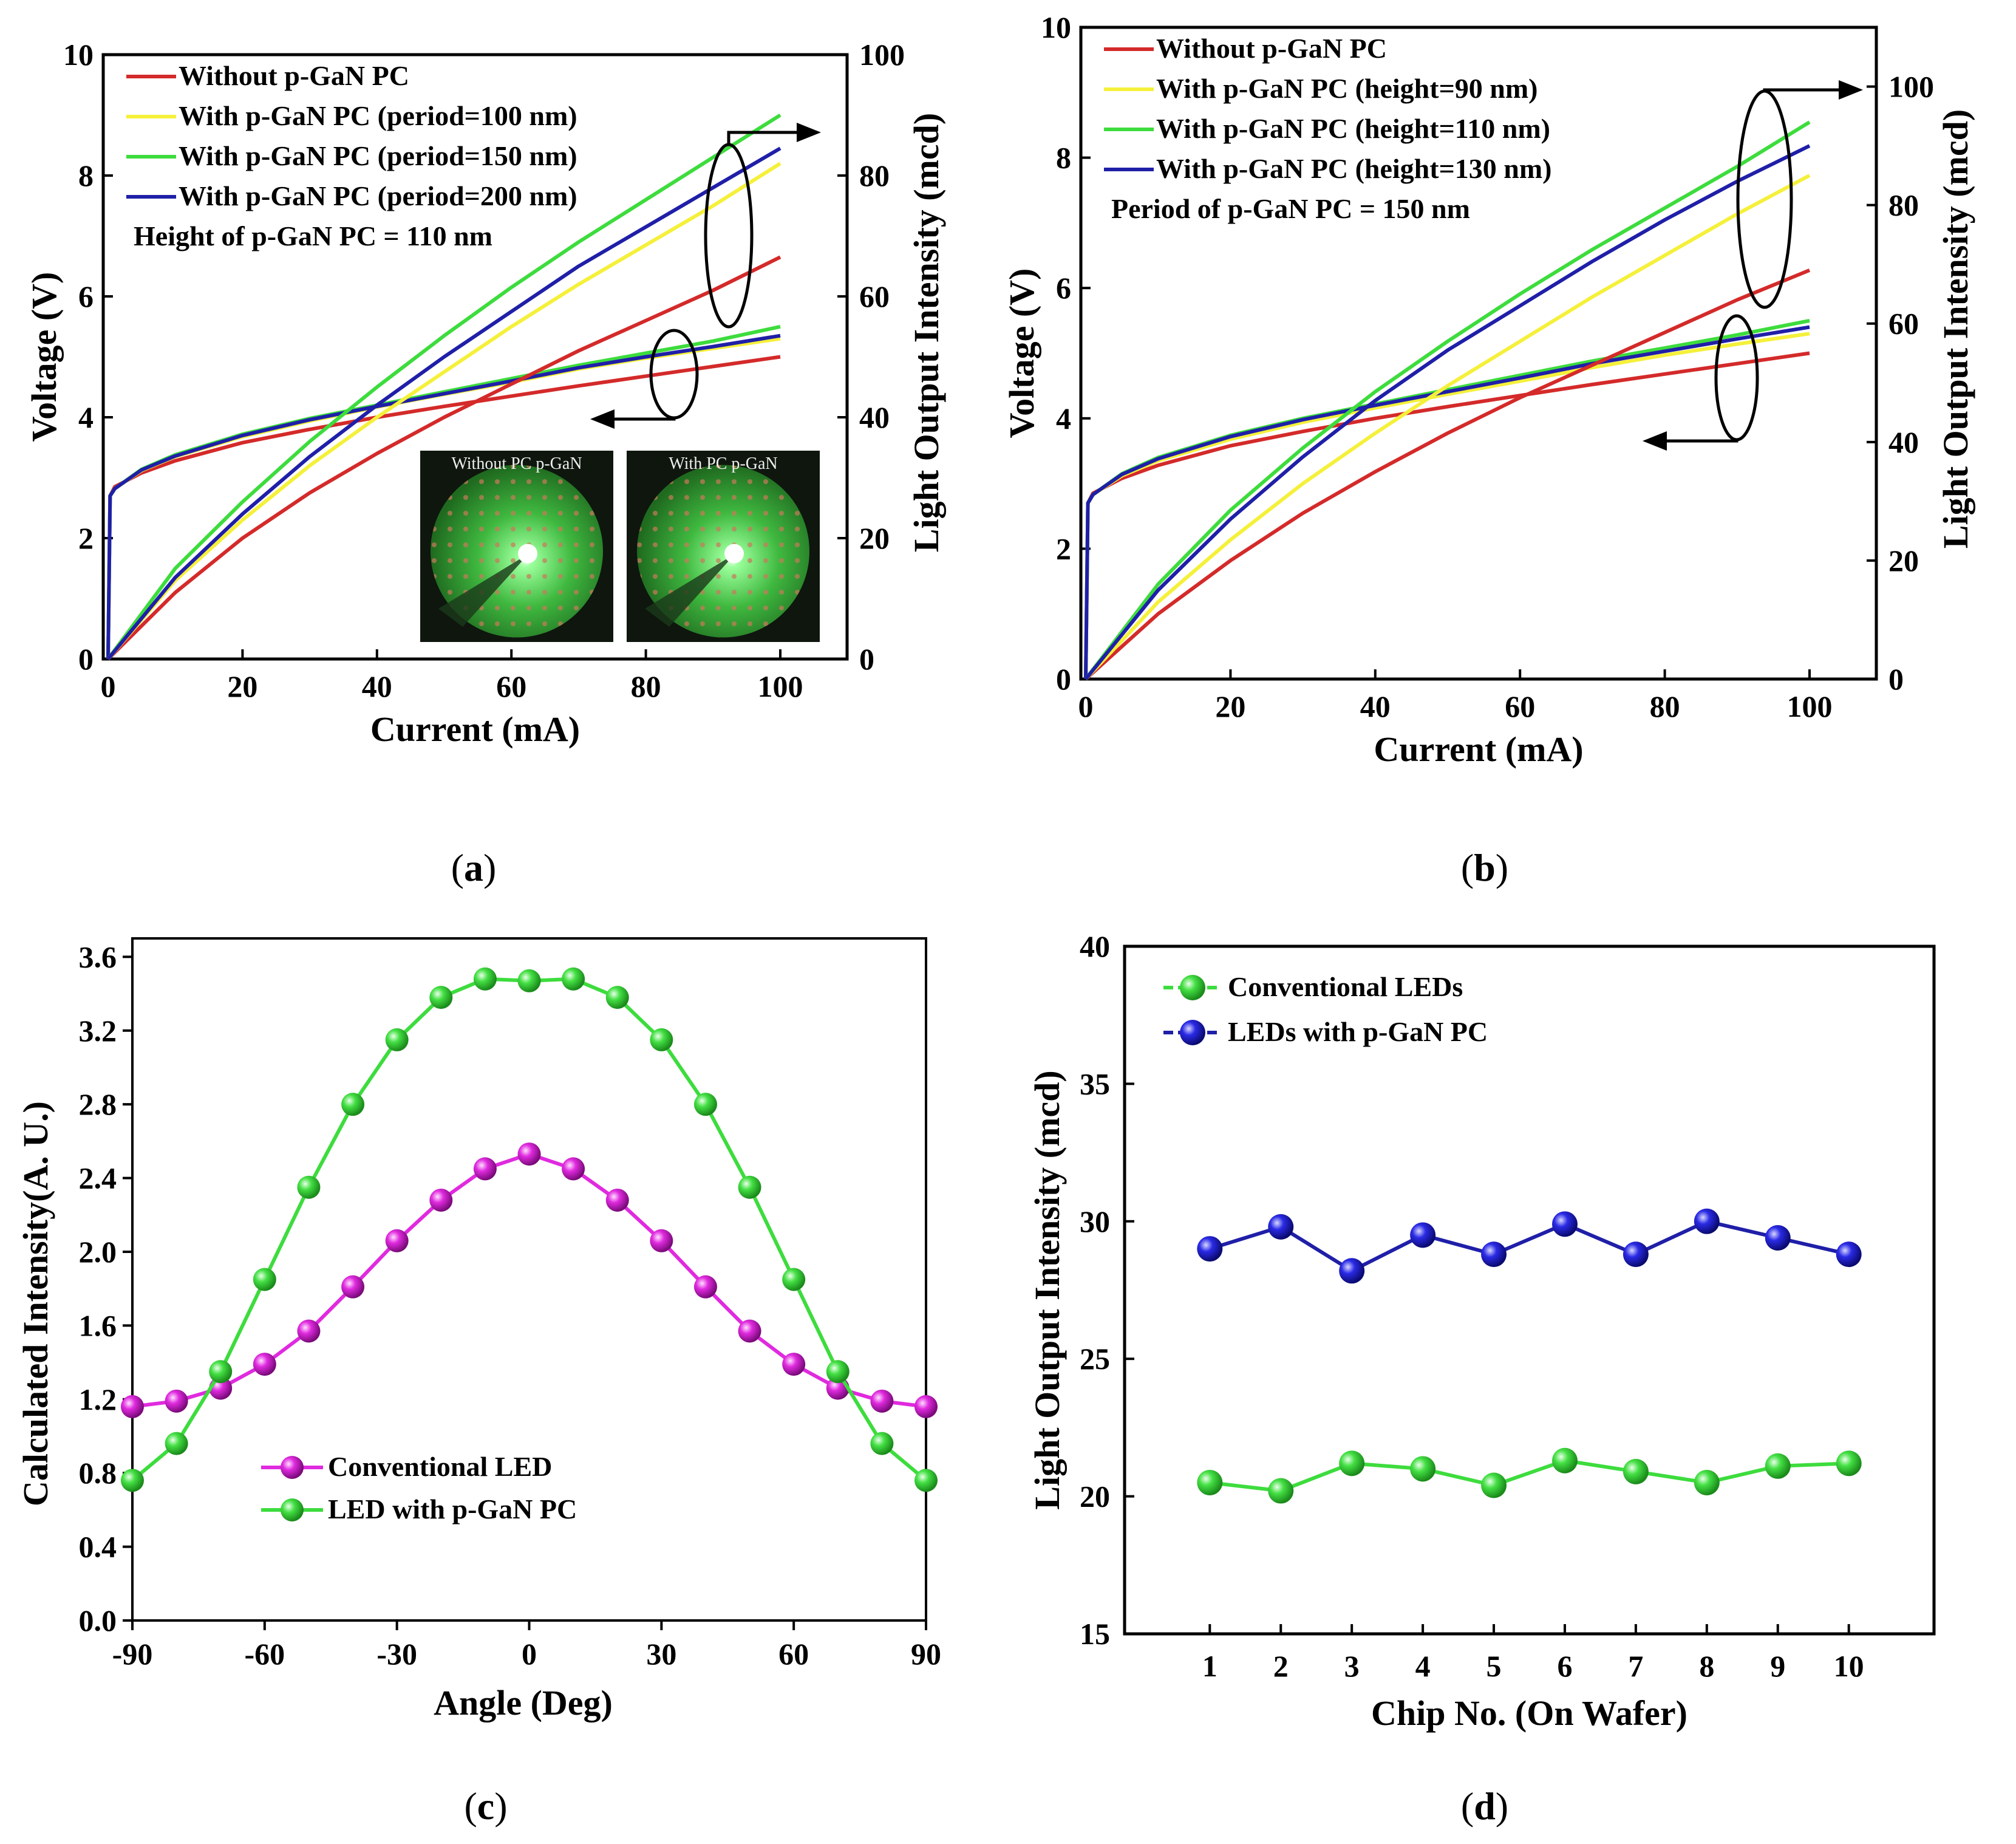 The width and height of the screenshot is (2016, 1844). What do you see at coordinates (440, 1466) in the screenshot?
I see `legend-label: Conventional LED` at bounding box center [440, 1466].